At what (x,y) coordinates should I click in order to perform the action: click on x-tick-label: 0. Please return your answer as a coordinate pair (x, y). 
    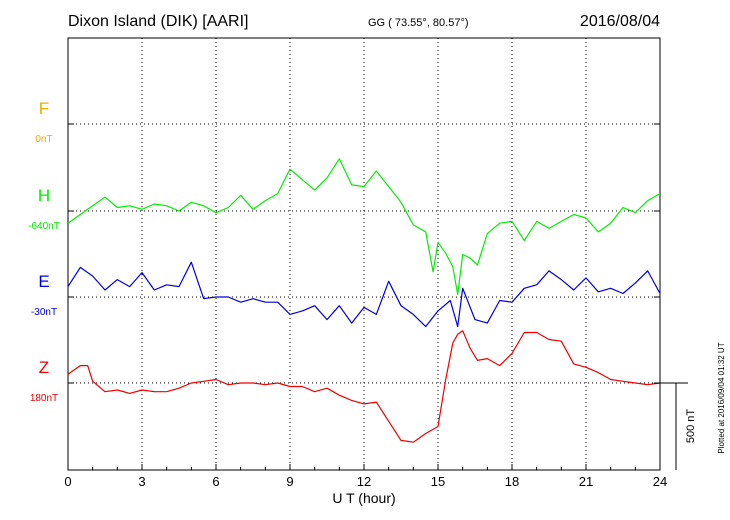
    Looking at the image, I should click on (67, 481).